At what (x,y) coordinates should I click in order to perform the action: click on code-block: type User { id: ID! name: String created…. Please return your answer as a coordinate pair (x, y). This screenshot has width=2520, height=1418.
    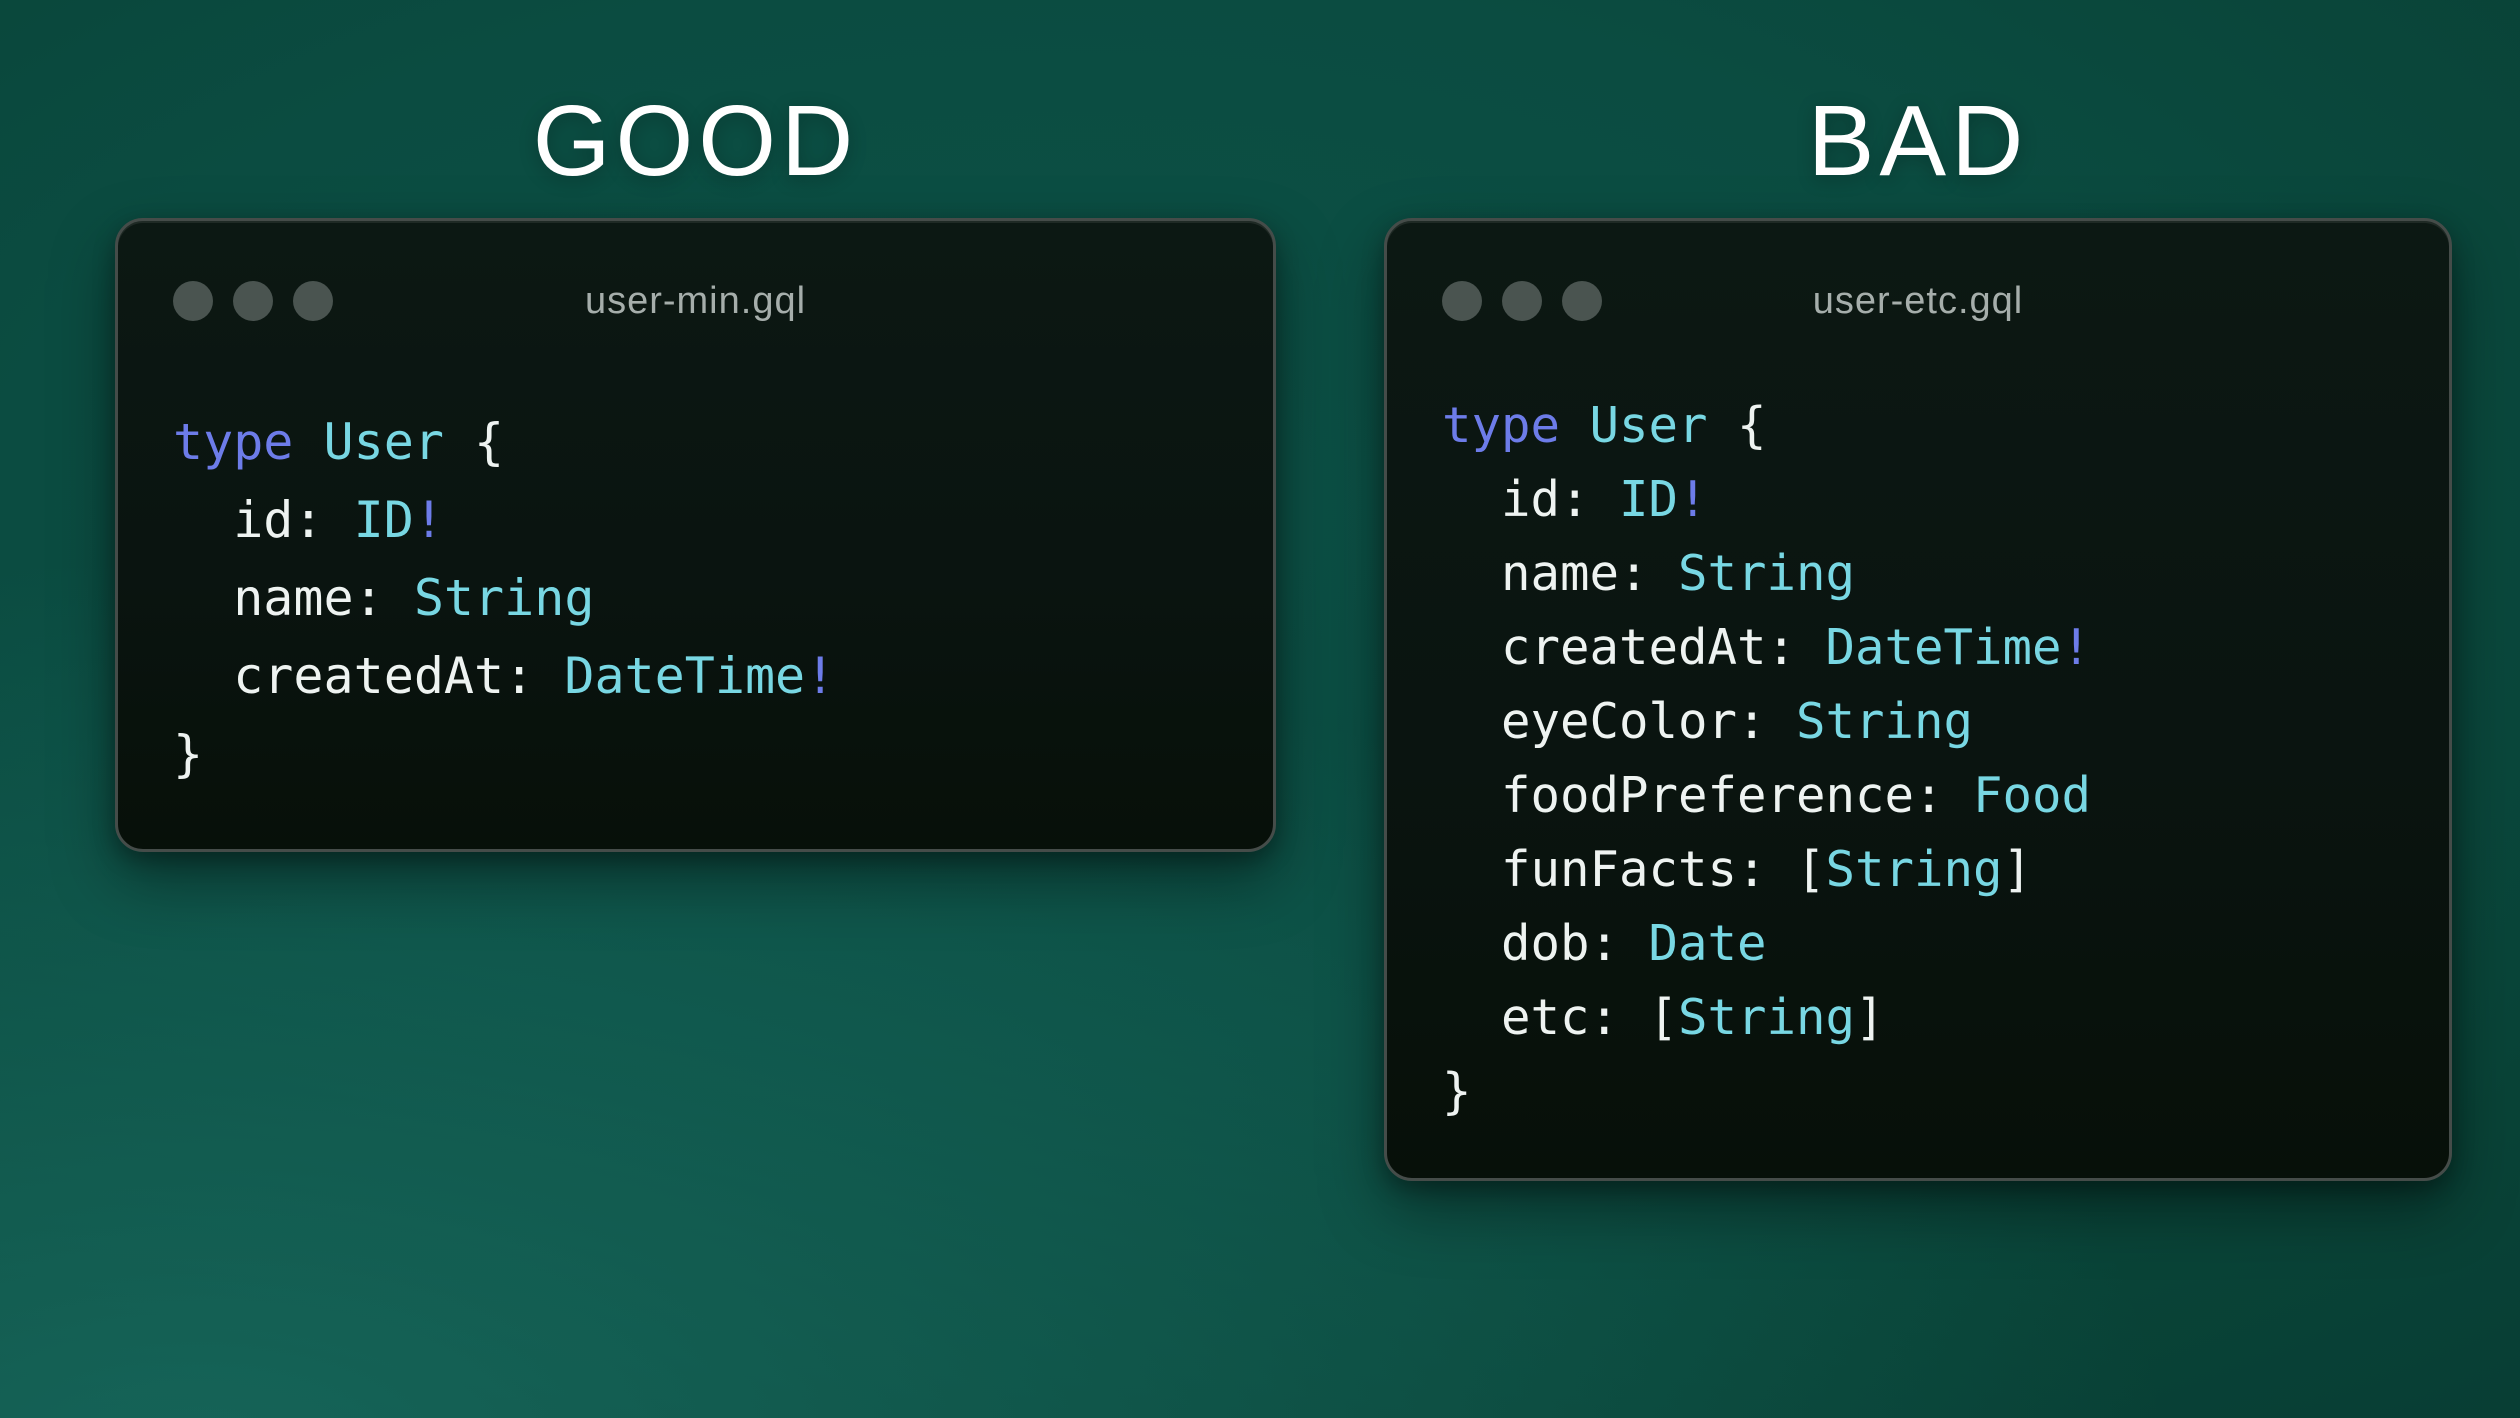
    Looking at the image, I should click on (708, 598).